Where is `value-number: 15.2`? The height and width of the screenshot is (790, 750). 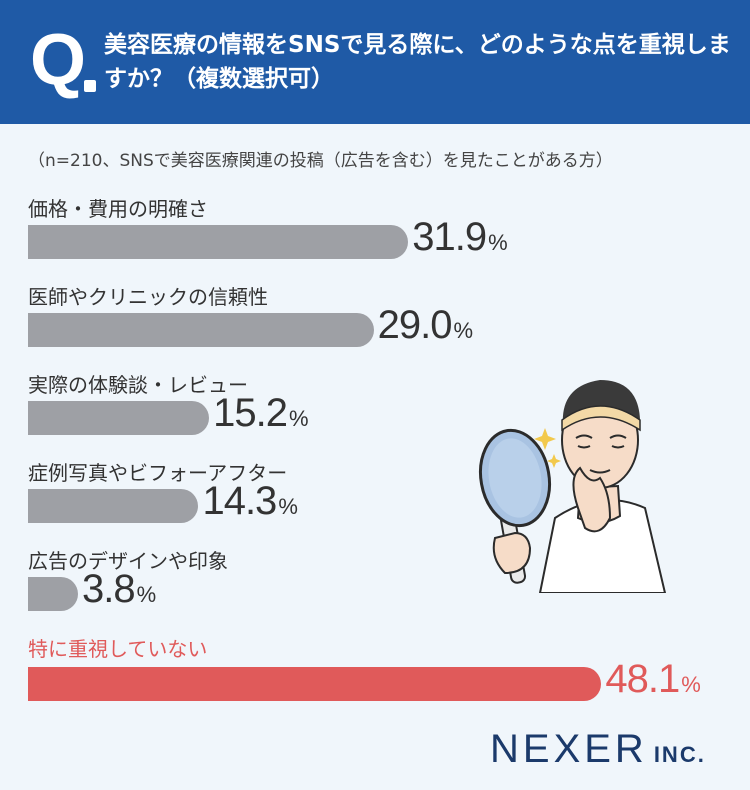 value-number: 15.2 is located at coordinates (250, 413).